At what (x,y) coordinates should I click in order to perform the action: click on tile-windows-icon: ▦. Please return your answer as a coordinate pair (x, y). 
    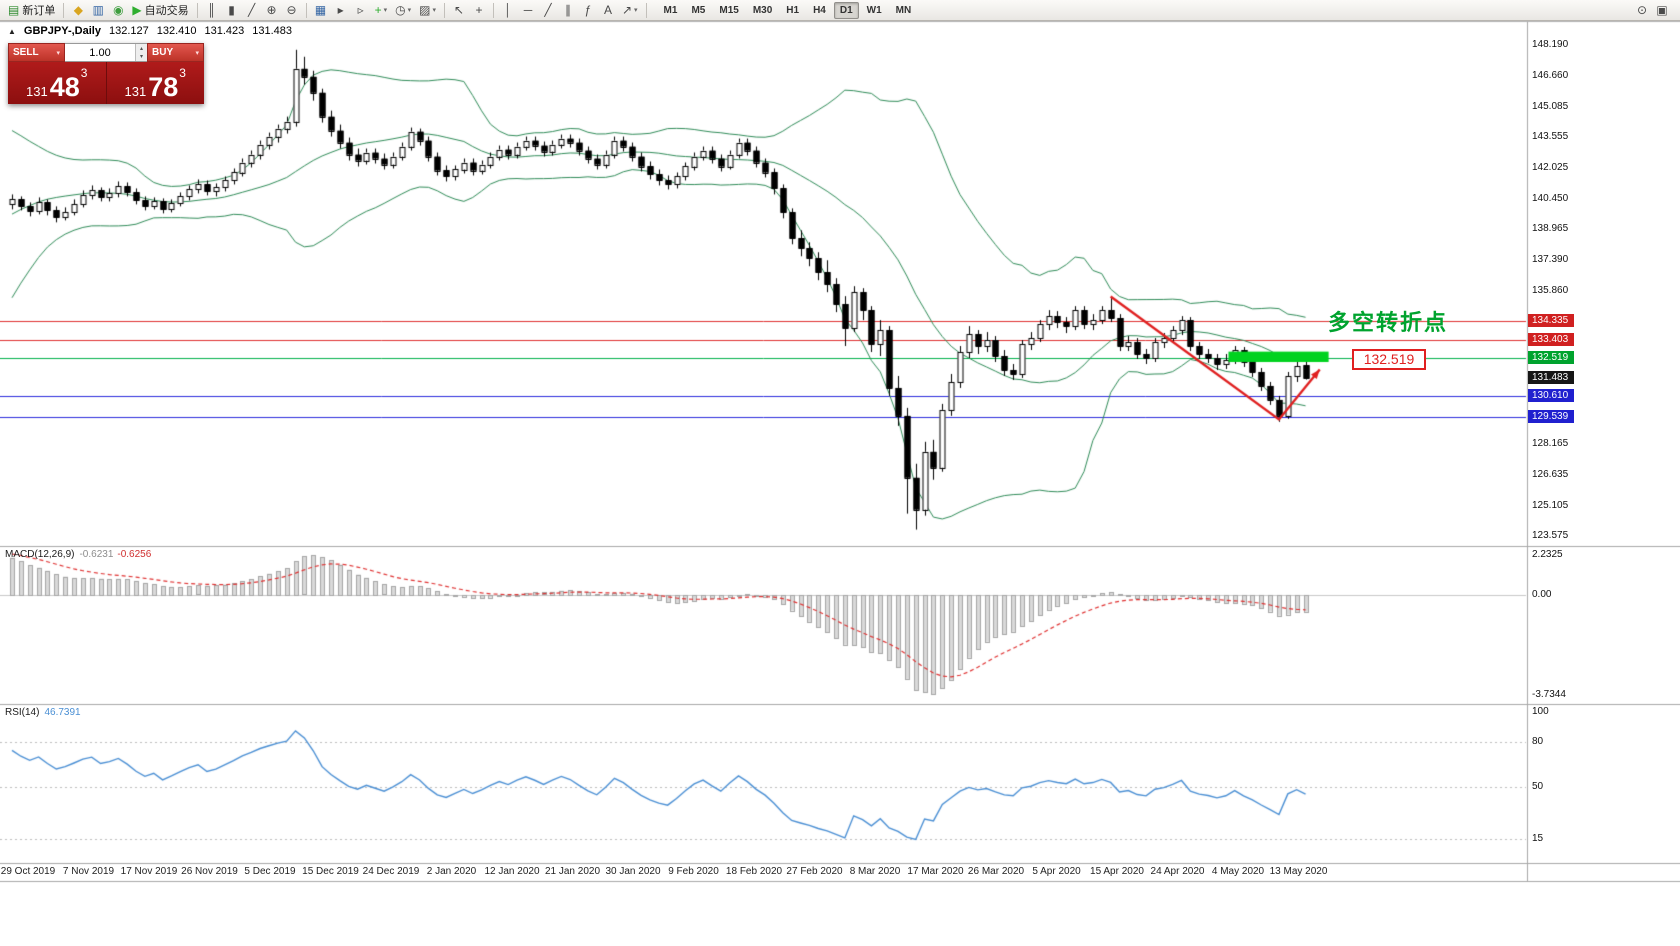
    Looking at the image, I should click on (320, 10).